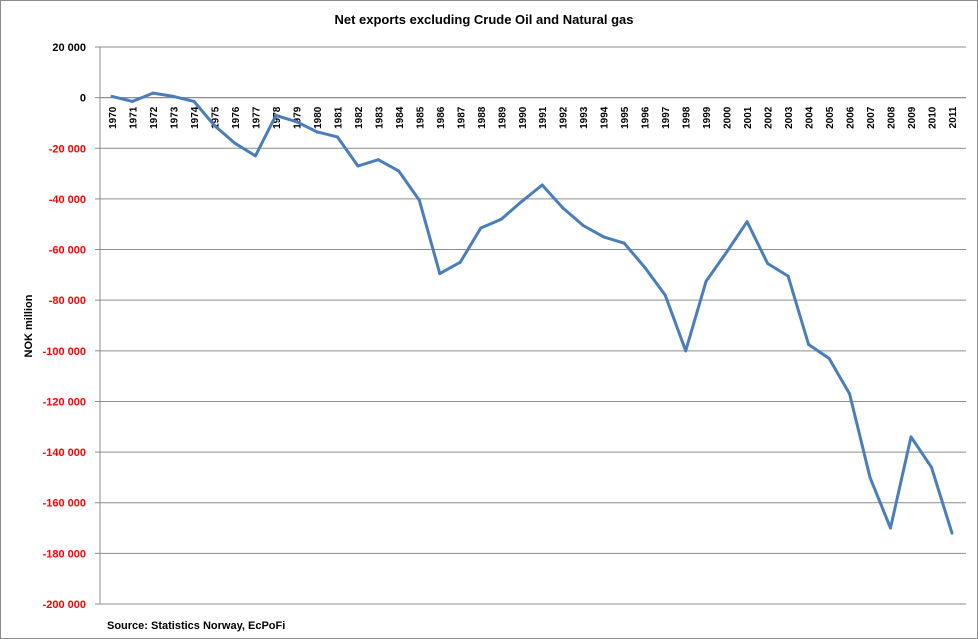 The image size is (978, 639). What do you see at coordinates (215, 117) in the screenshot?
I see `x-tick-label: 1975` at bounding box center [215, 117].